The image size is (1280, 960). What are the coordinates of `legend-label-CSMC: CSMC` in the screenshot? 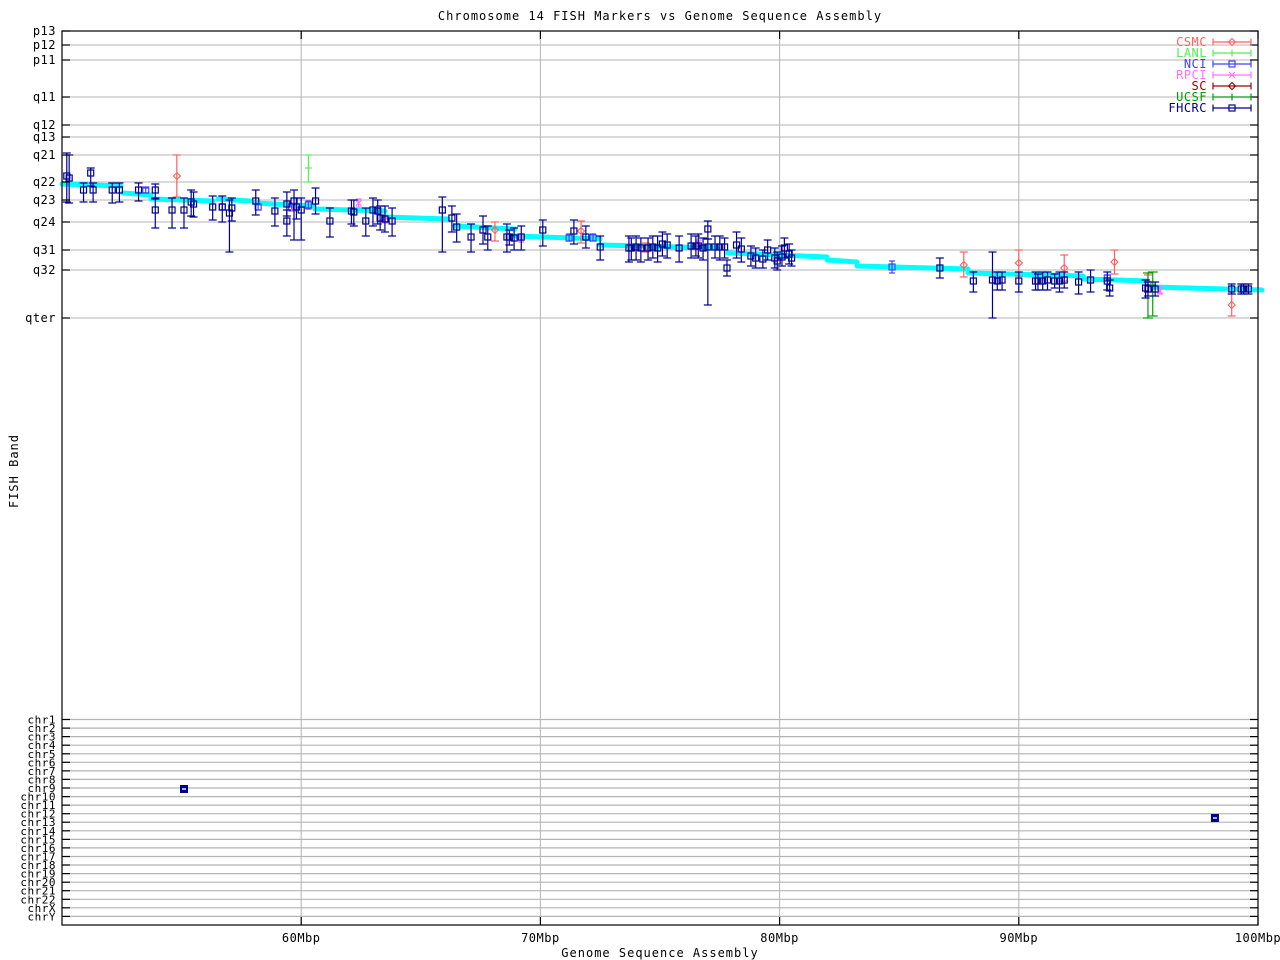 It's located at (1191, 42).